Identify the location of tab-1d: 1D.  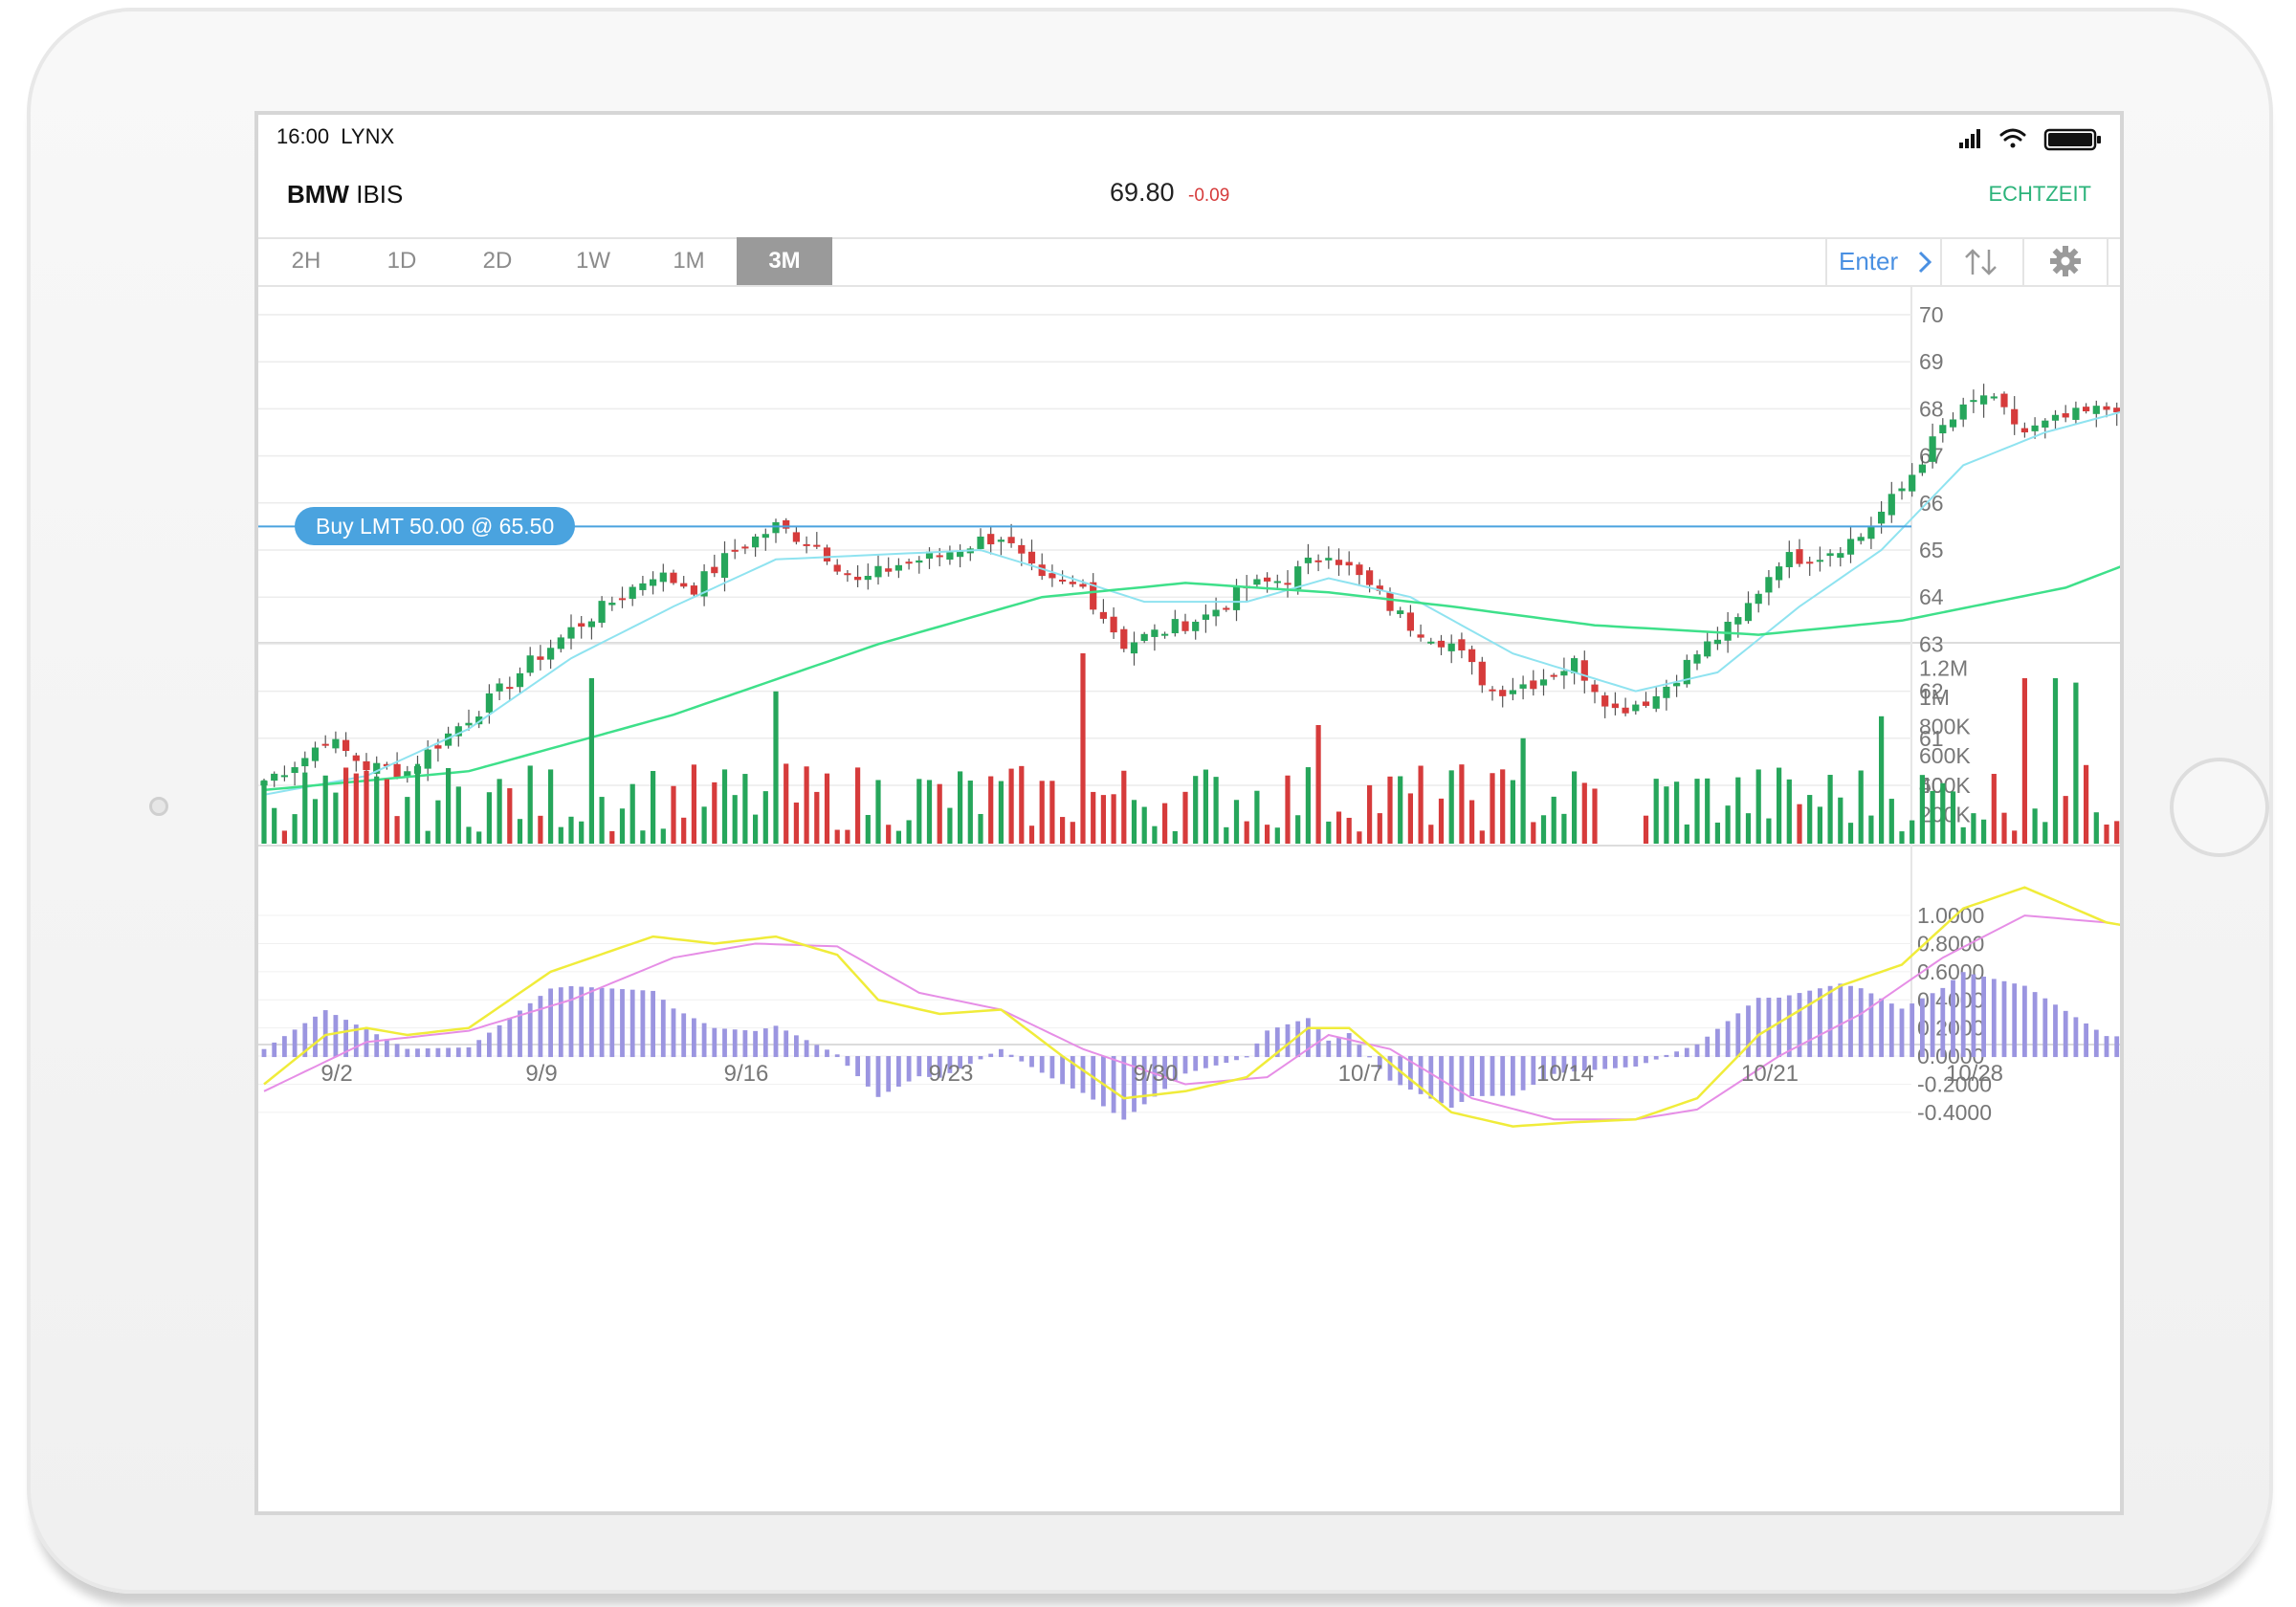
(401, 261).